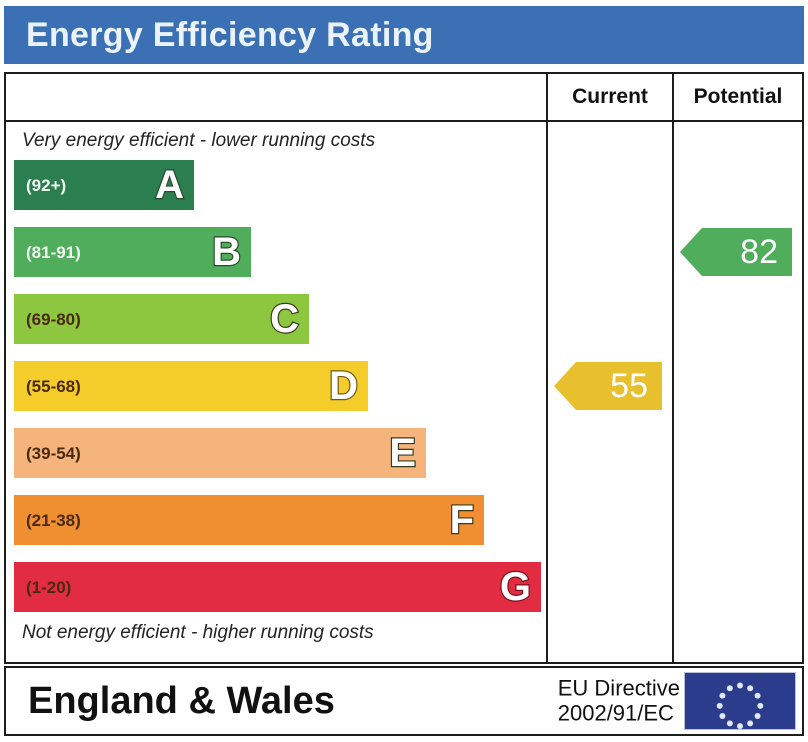  What do you see at coordinates (191, 386) in the screenshot?
I see `band-d: (55-68) D` at bounding box center [191, 386].